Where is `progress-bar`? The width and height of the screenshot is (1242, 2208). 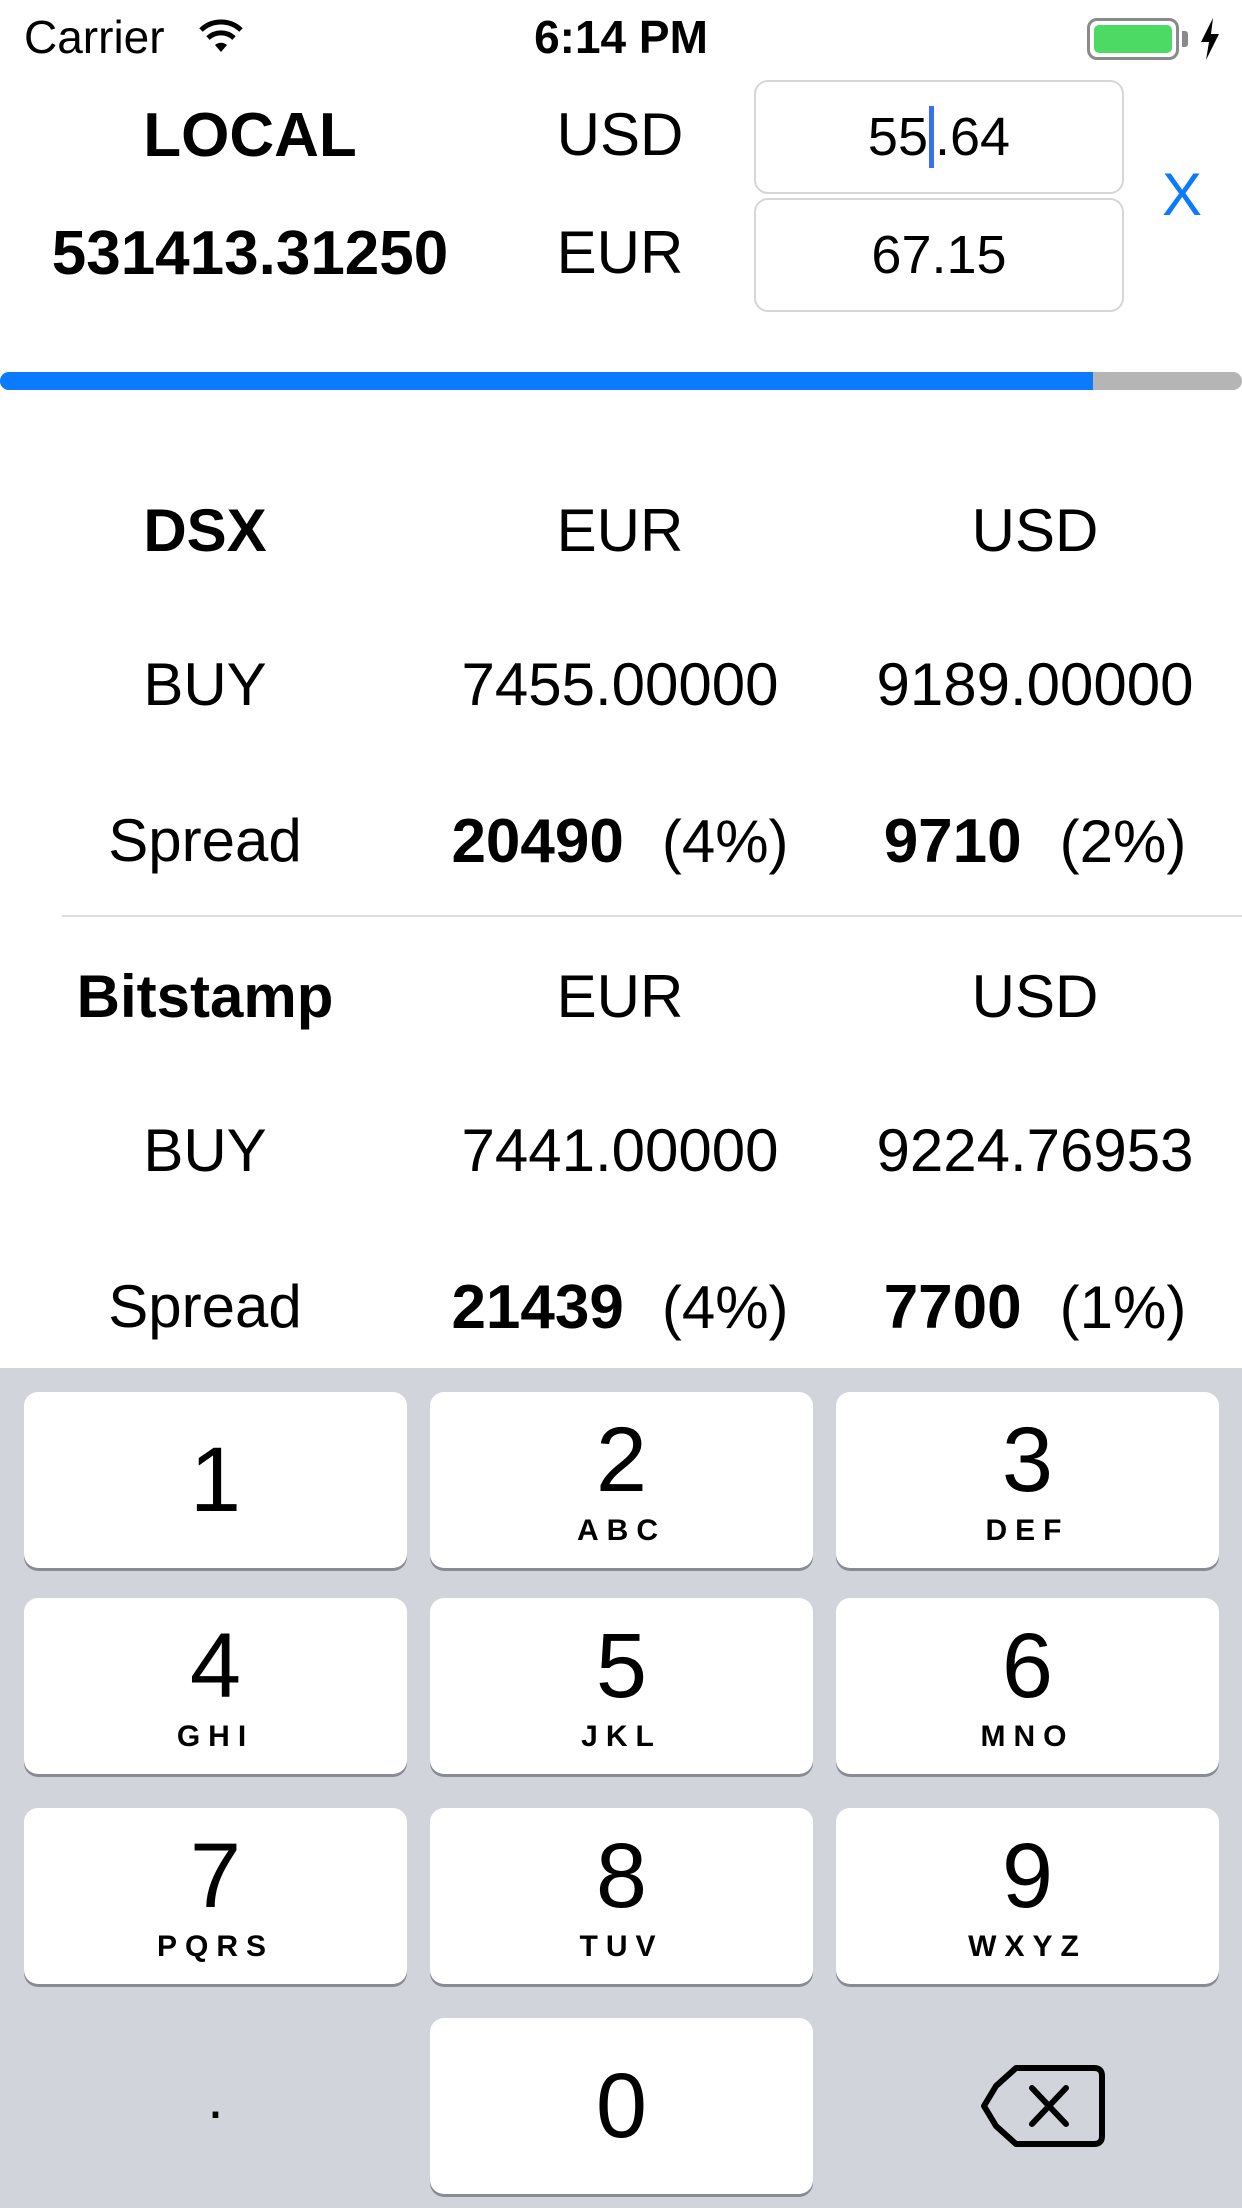
progress-bar is located at coordinates (621, 381).